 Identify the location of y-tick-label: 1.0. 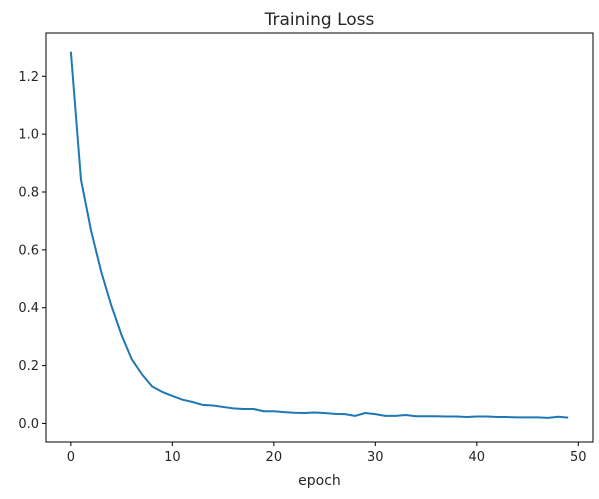
(28, 135).